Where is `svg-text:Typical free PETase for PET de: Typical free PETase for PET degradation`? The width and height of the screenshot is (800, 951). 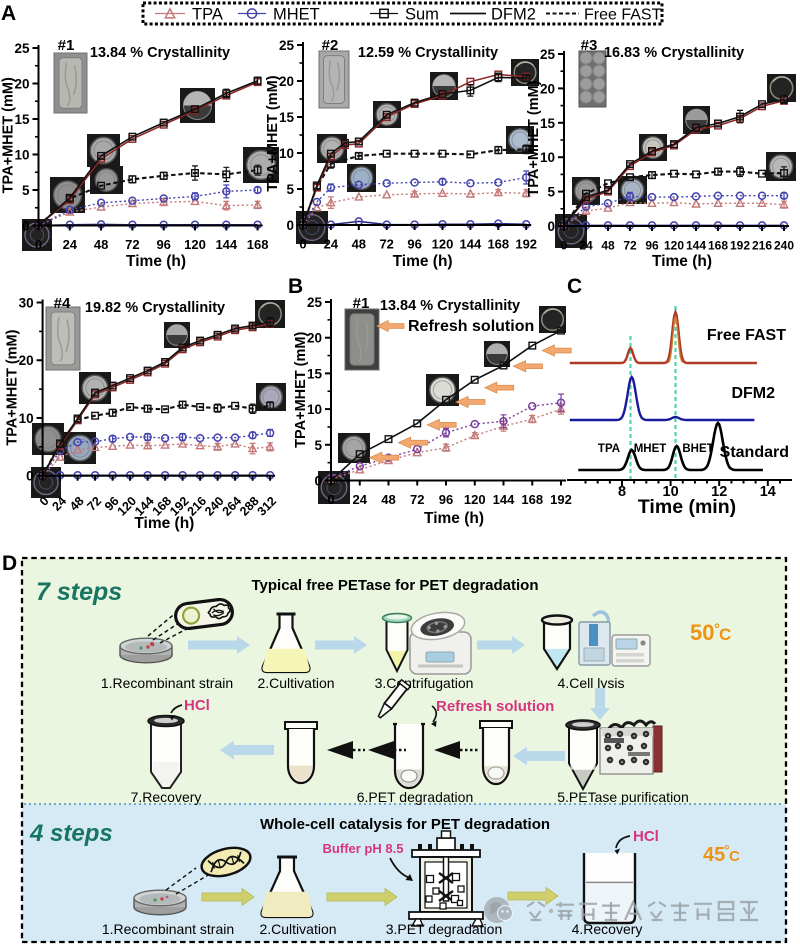
svg-text:Typical free PETase for PET de: Typical free PETase for PET degradation is located at coordinates (394, 585).